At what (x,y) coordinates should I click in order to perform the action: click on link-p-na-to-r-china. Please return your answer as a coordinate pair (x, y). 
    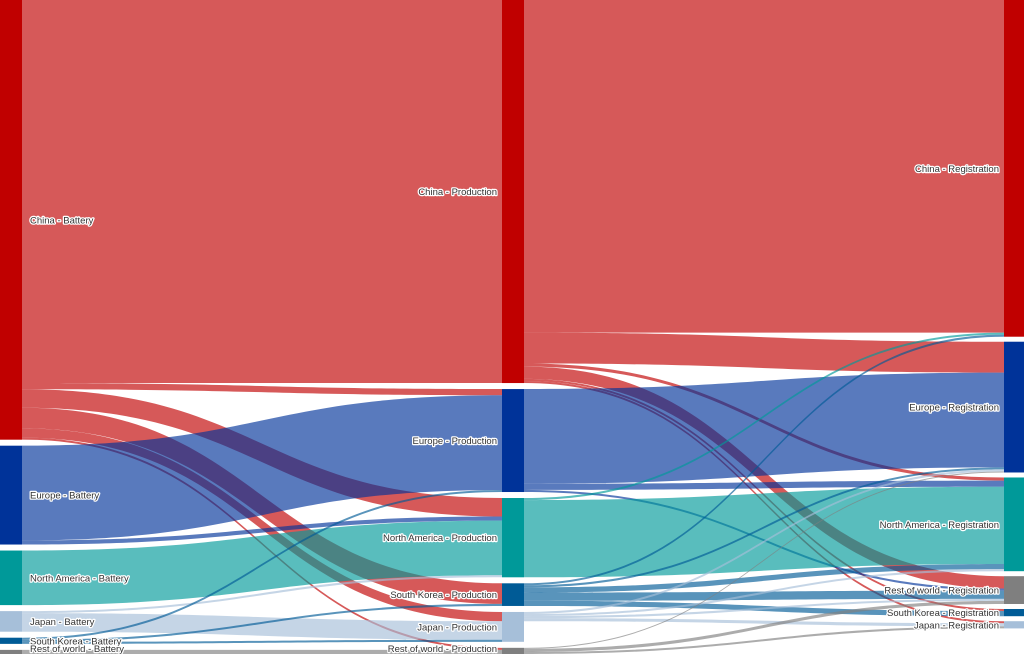
    Looking at the image, I should click on (764, 416).